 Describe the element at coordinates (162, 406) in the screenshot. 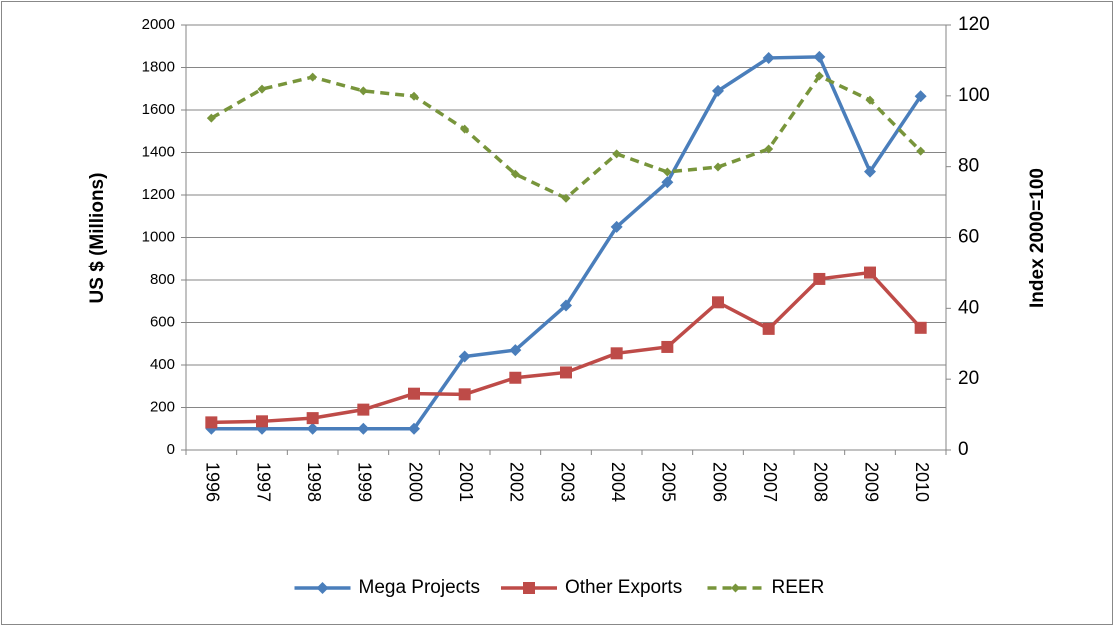

I see `y-tick-label: 200` at that location.